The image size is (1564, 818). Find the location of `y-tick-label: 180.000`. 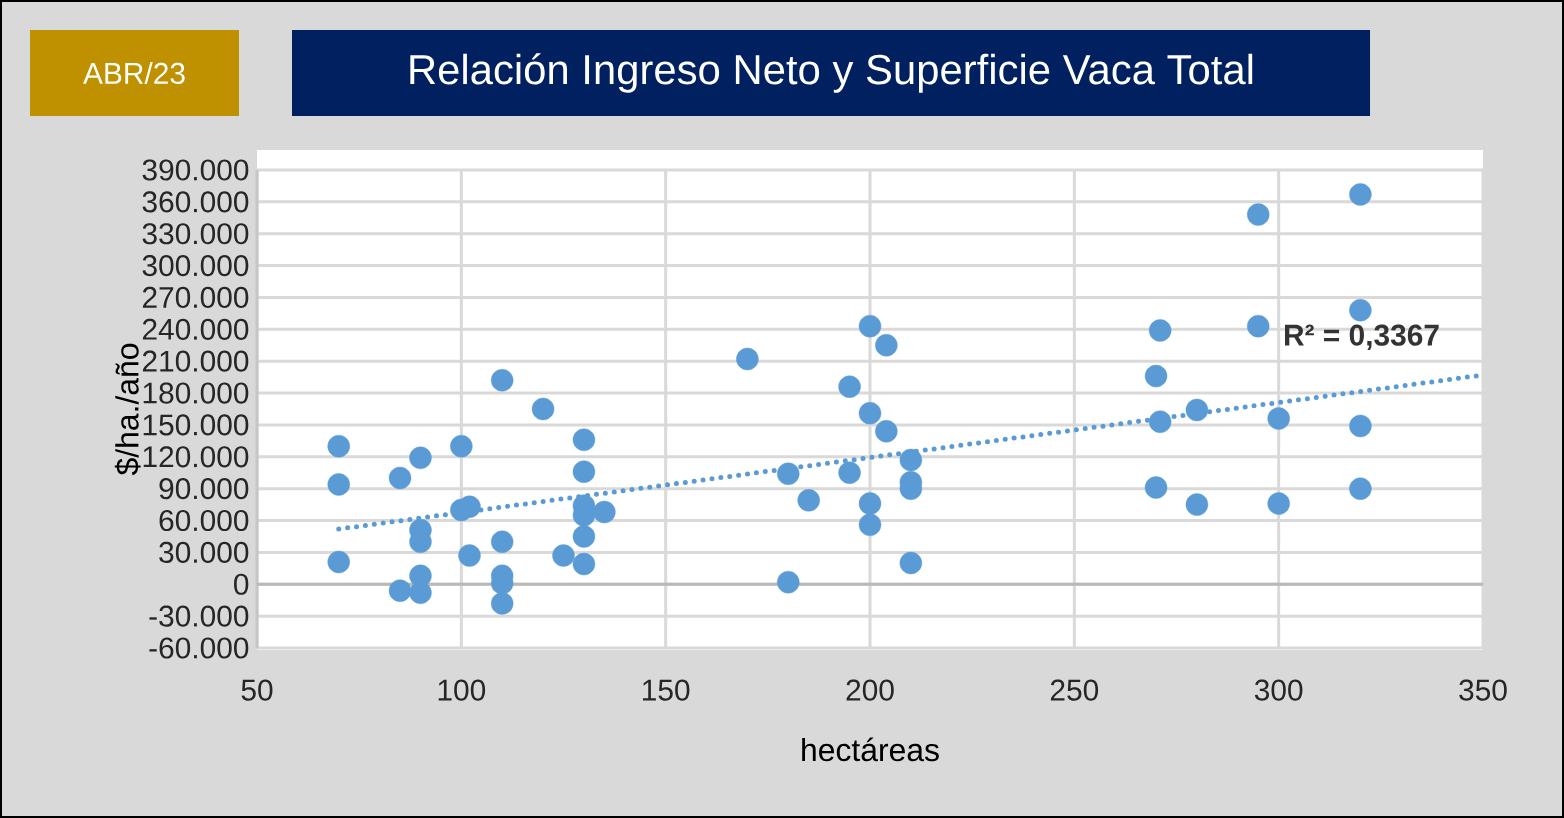

y-tick-label: 180.000 is located at coordinates (196, 393).